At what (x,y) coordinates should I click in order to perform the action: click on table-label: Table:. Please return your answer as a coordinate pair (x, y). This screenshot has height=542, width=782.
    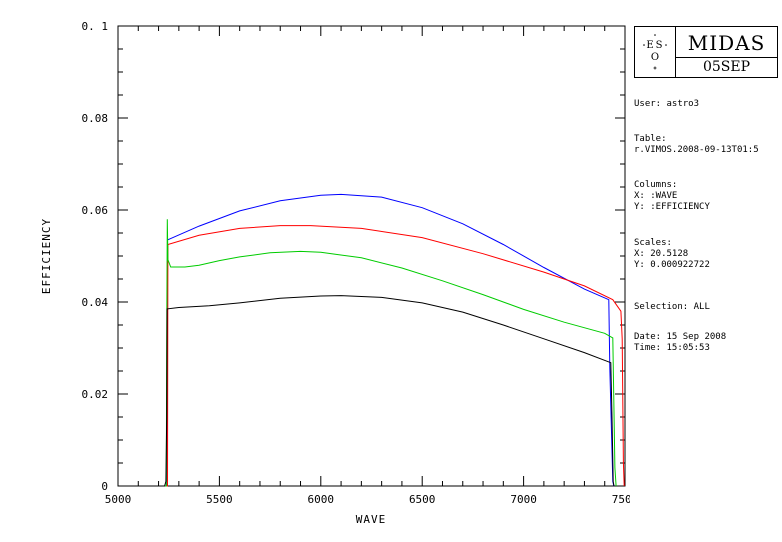
    Looking at the image, I should click on (650, 139).